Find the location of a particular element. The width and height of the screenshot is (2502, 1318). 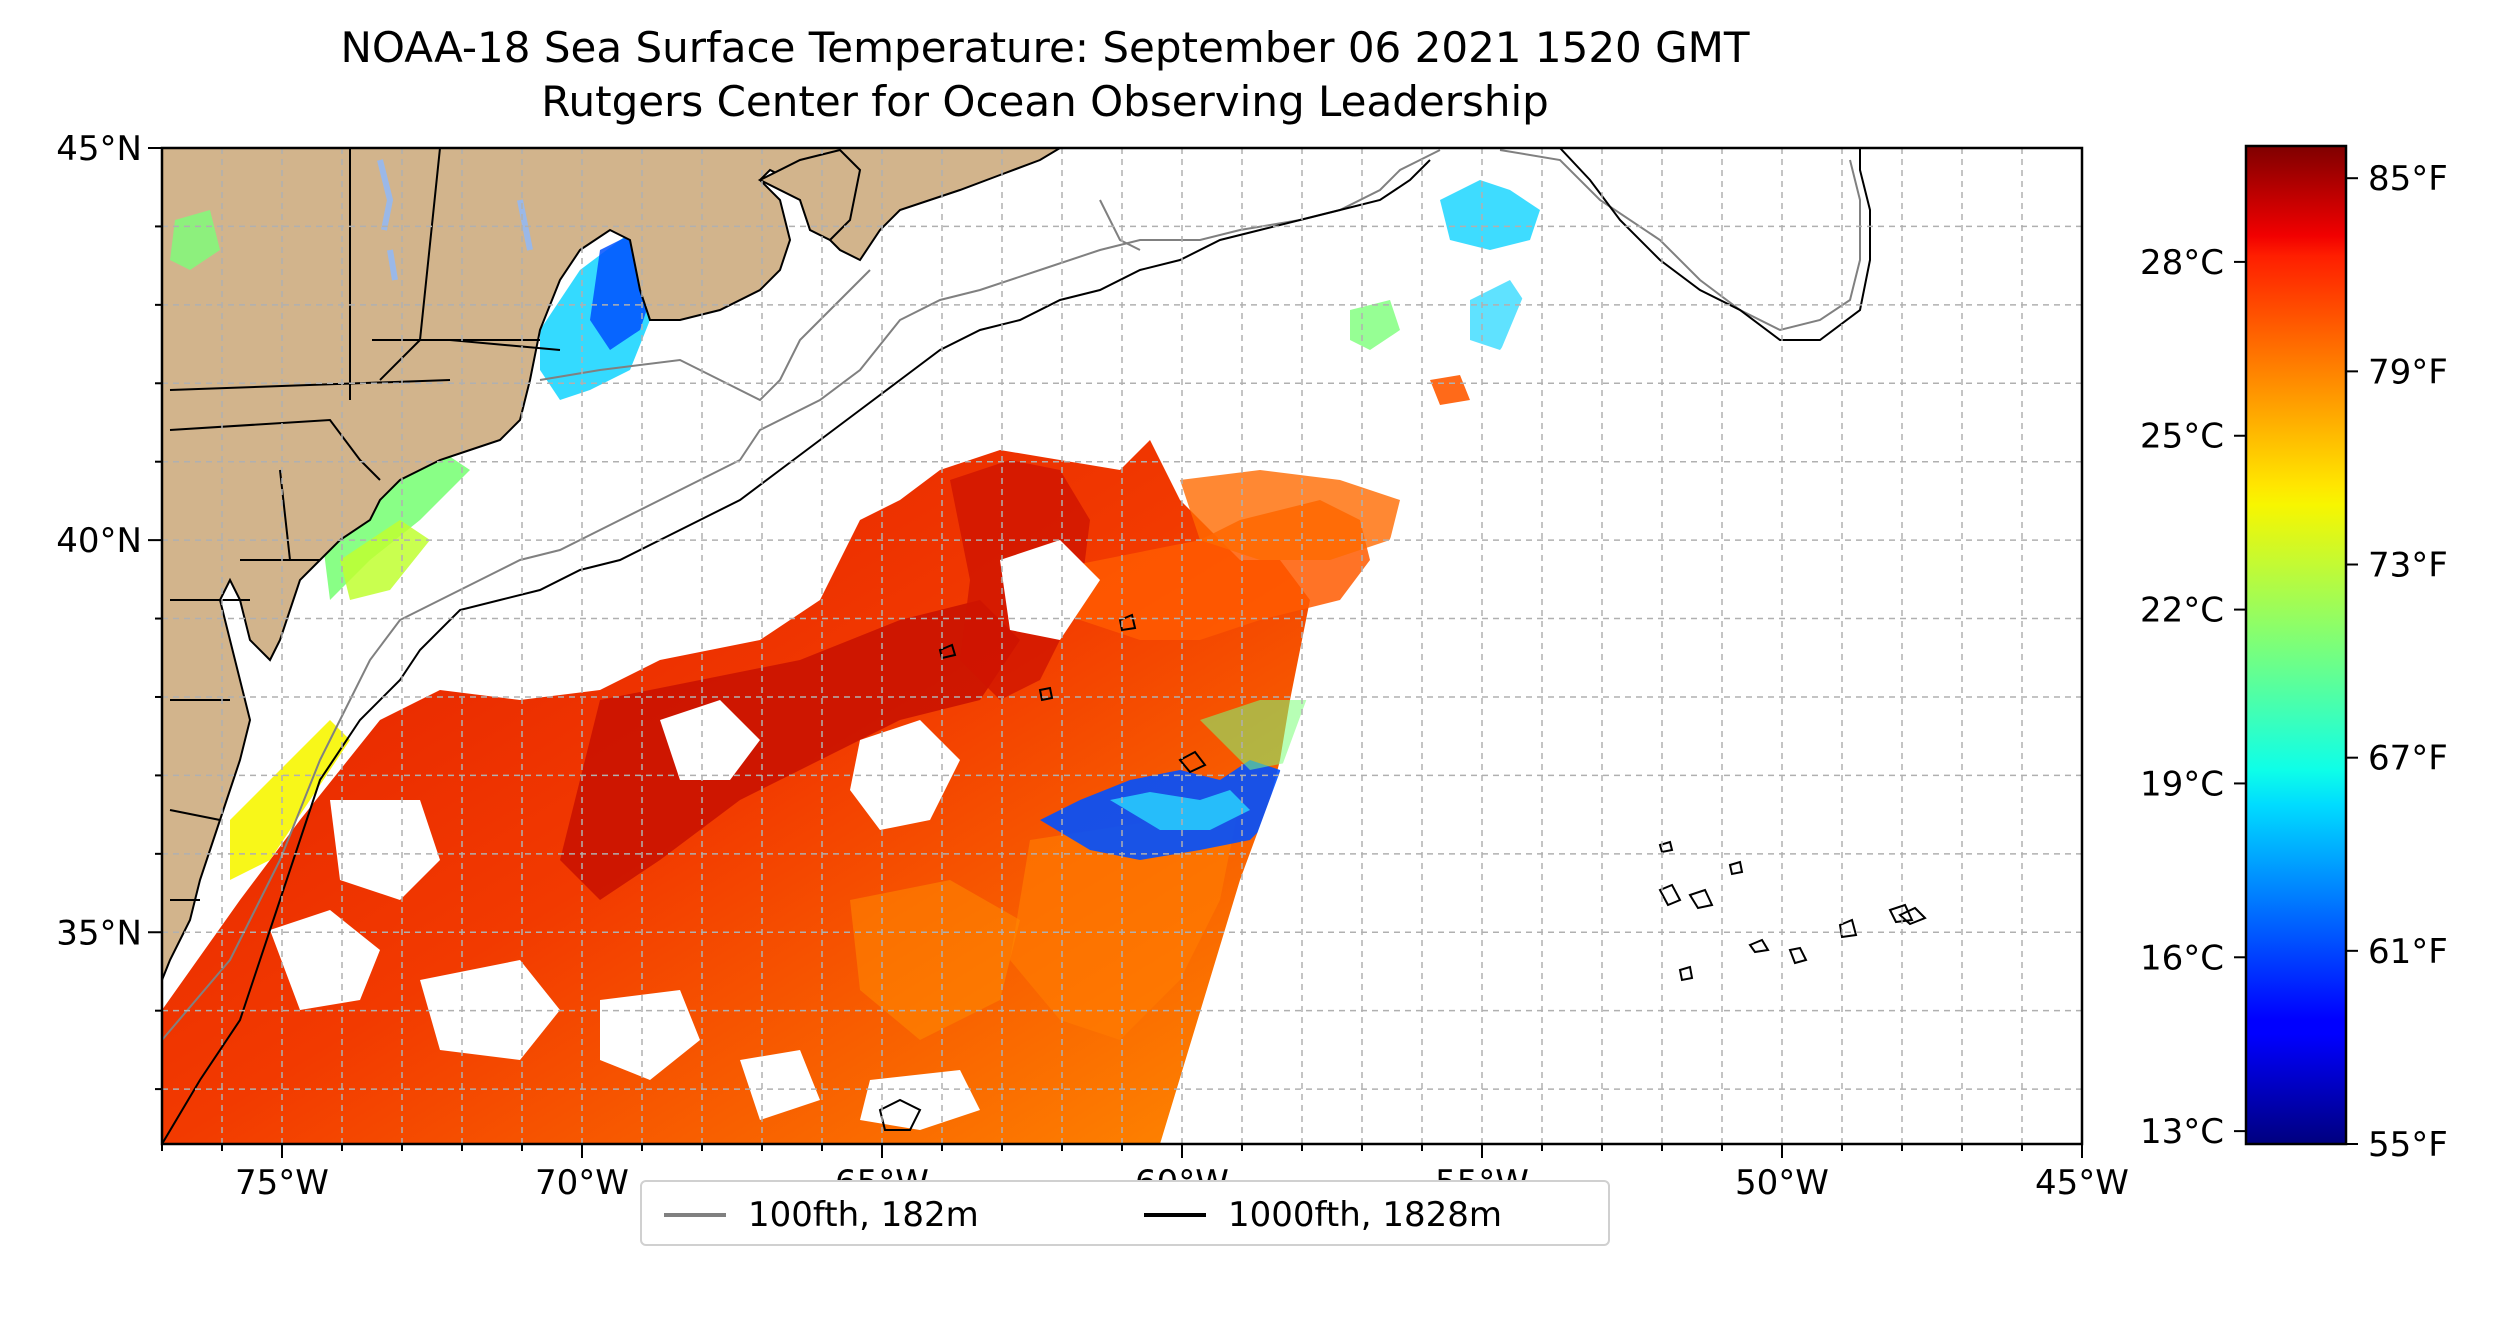

legend-item-1000fth: 1000fth, 1828m is located at coordinates (1323, 1215).